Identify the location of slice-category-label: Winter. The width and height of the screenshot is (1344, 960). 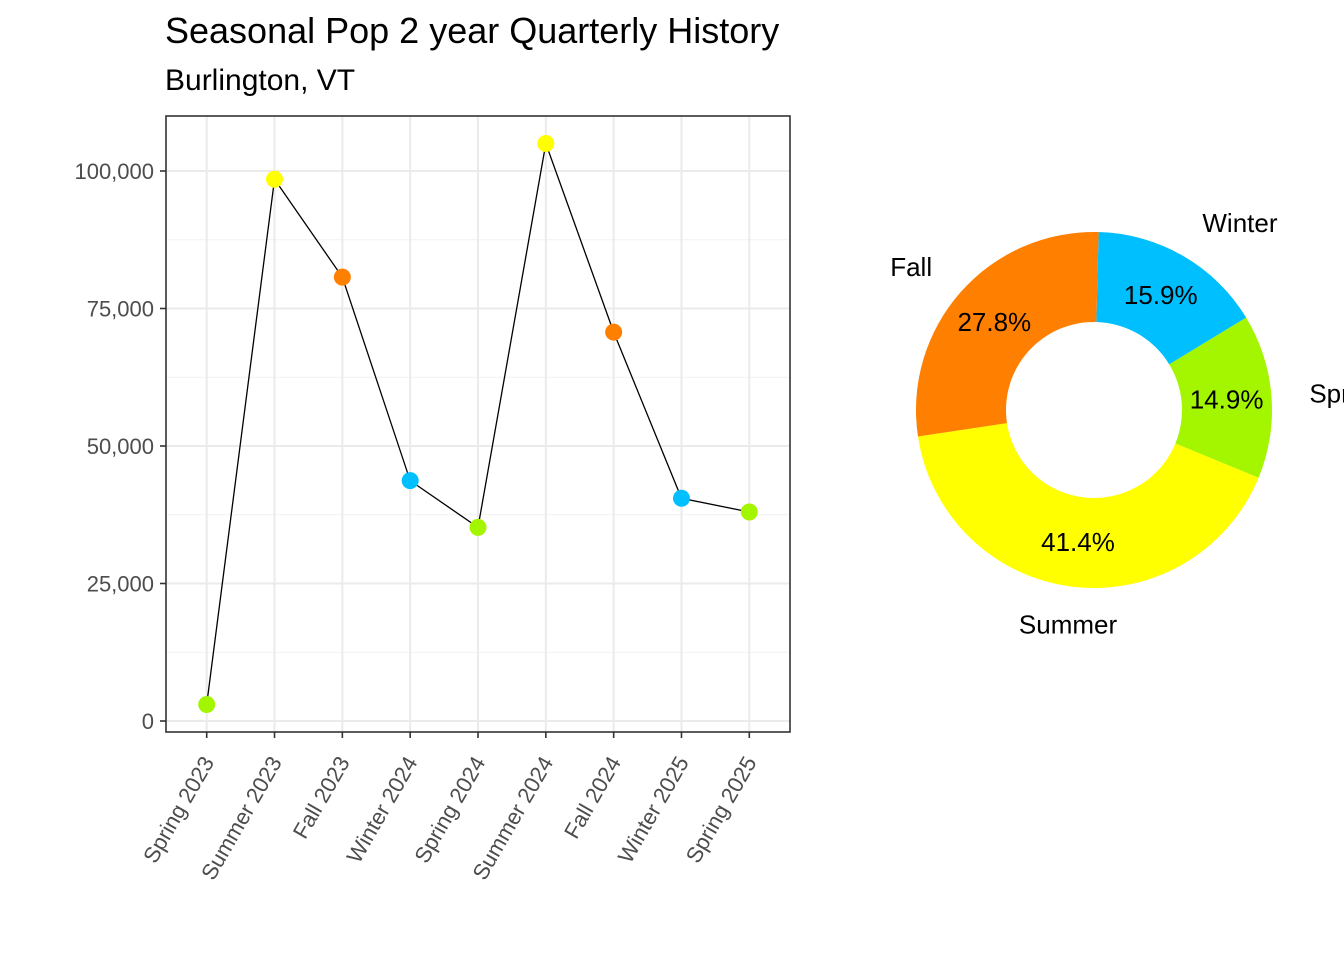
(1239, 223).